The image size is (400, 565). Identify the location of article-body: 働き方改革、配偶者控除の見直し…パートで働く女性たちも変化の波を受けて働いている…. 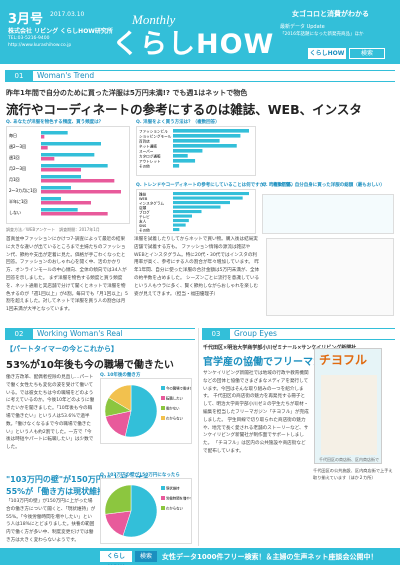
(51, 422).